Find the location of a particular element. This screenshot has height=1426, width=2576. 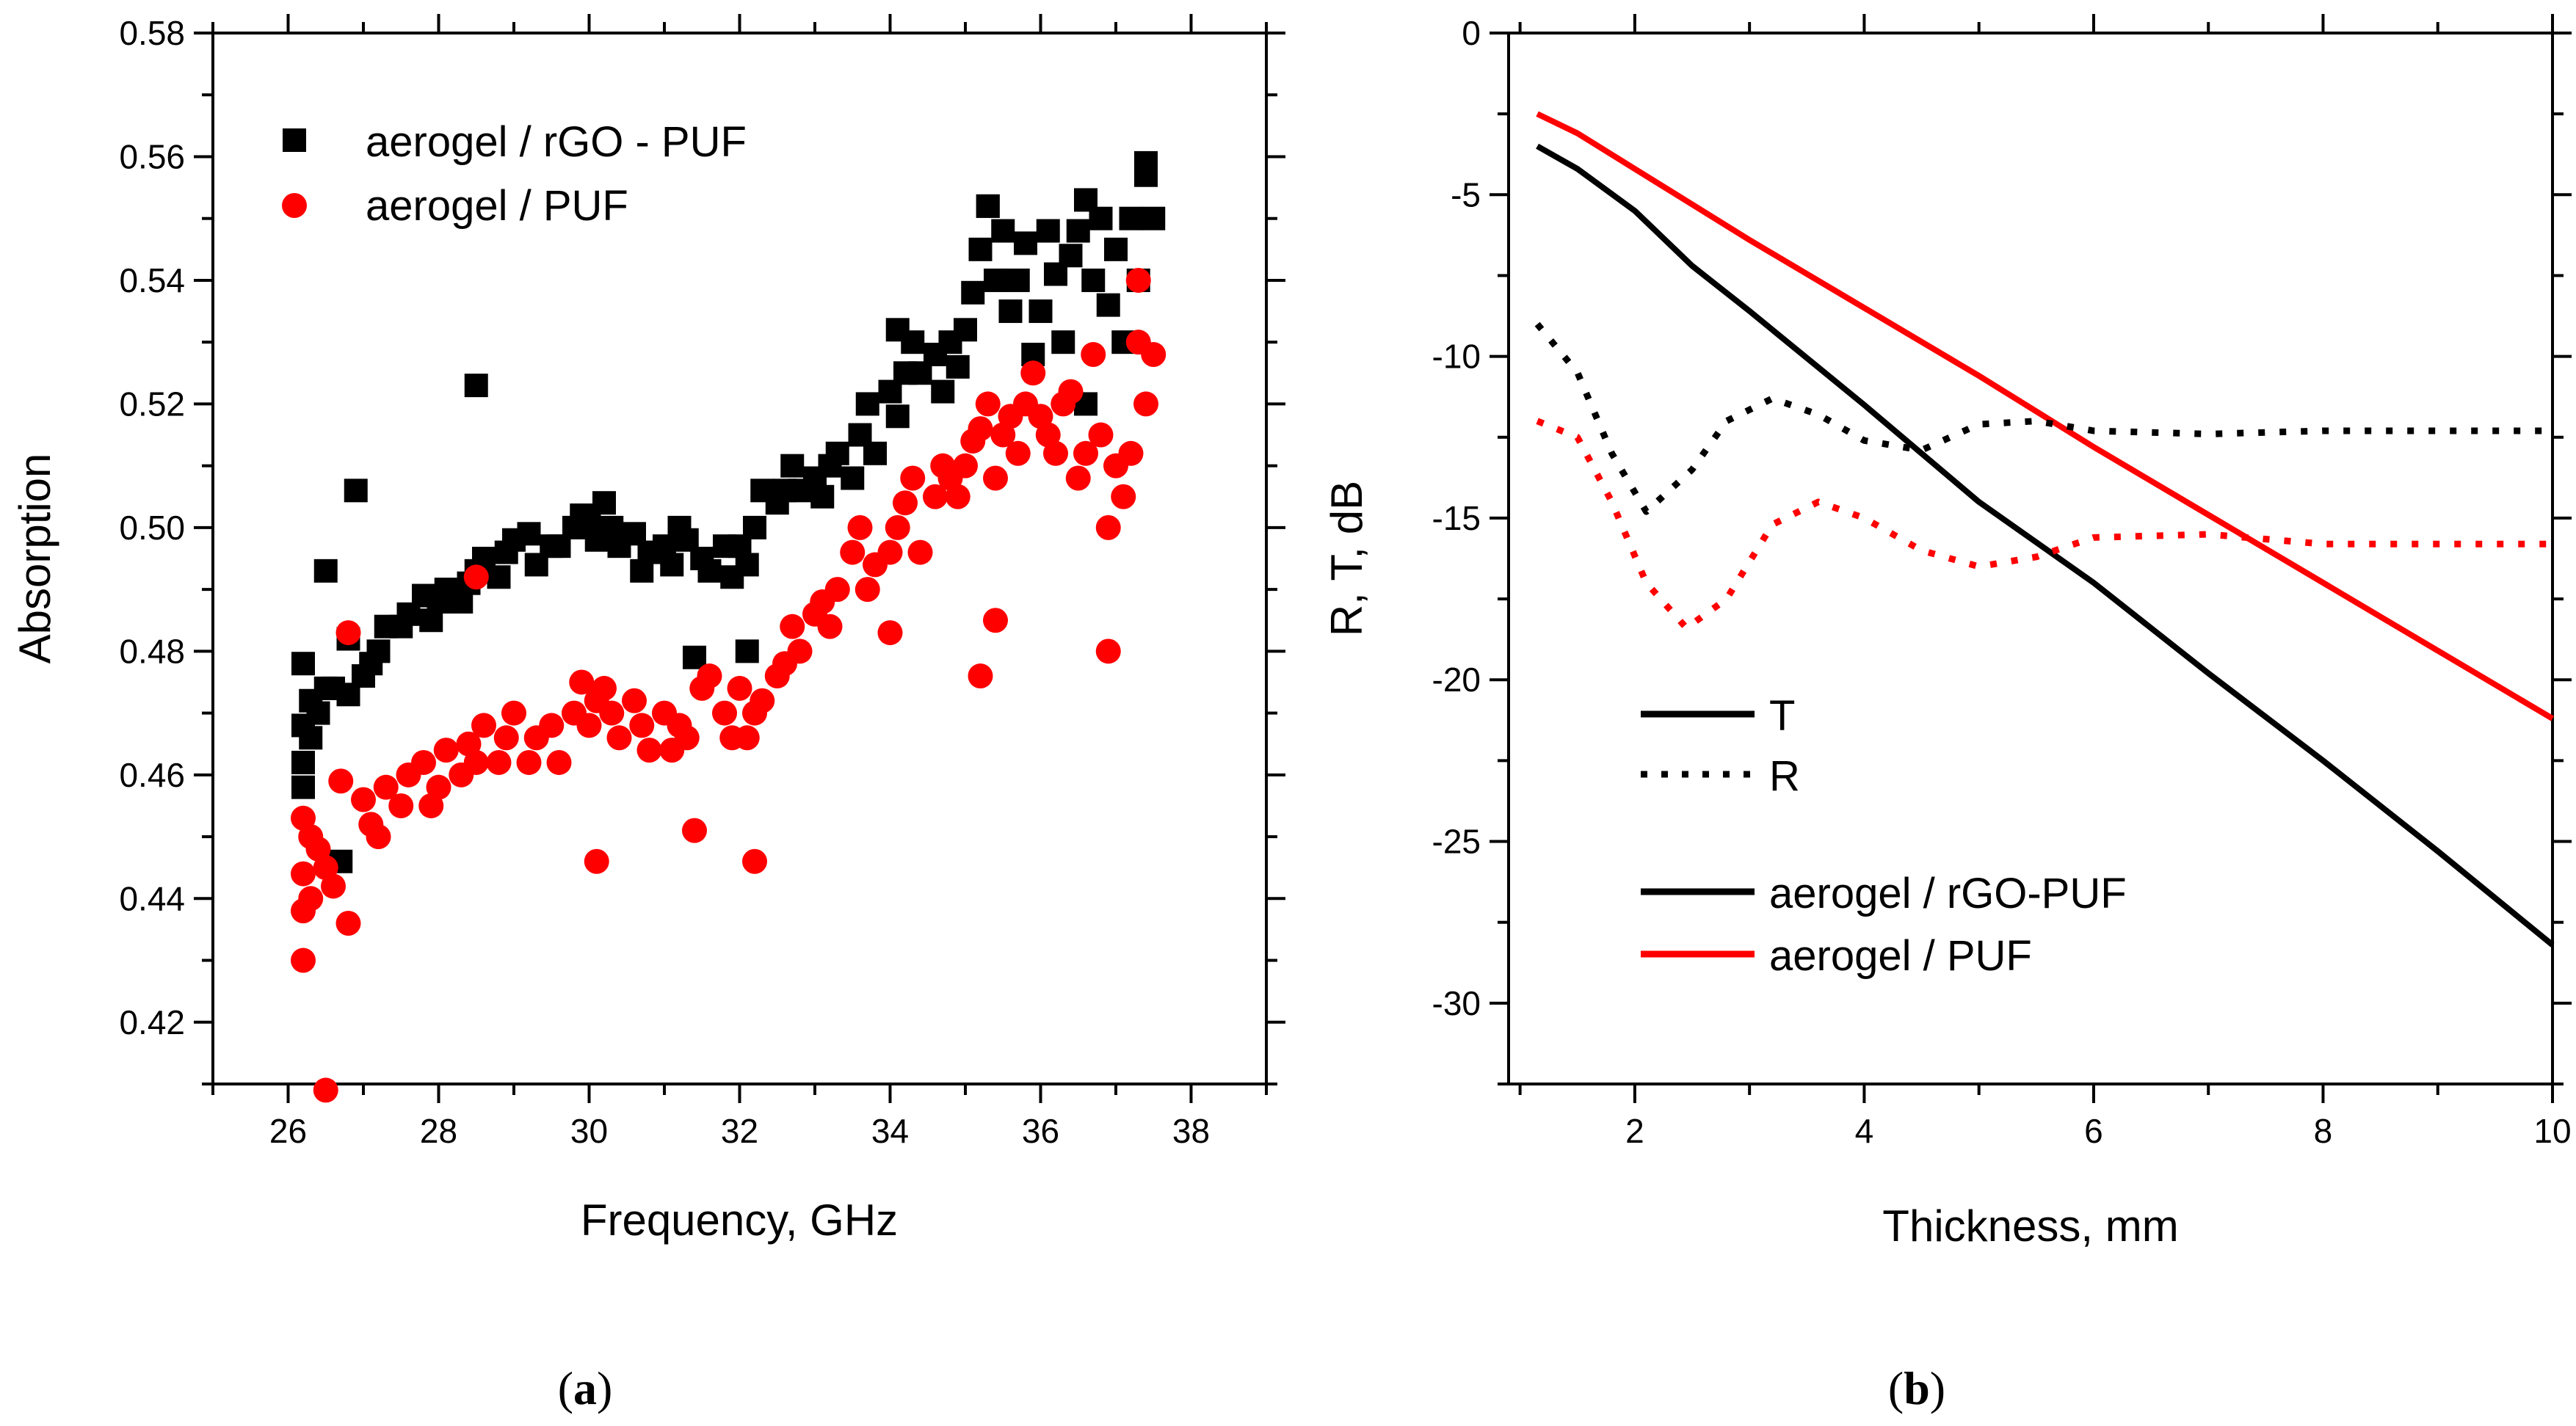

panel-a-y-tick-label: 0.56 is located at coordinates (152, 156).